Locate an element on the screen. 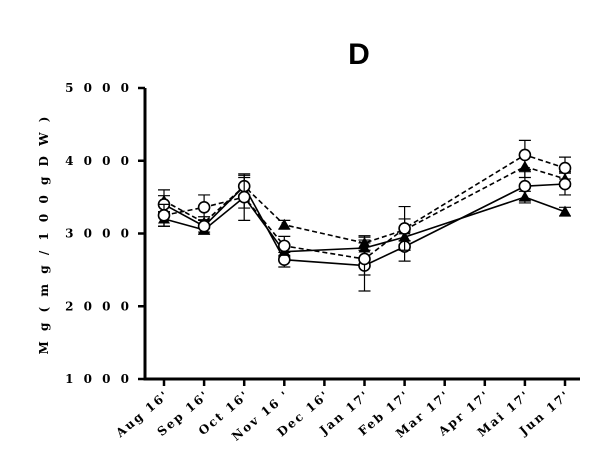  y-tick-label: 4 0 0 0 is located at coordinates (98, 161).